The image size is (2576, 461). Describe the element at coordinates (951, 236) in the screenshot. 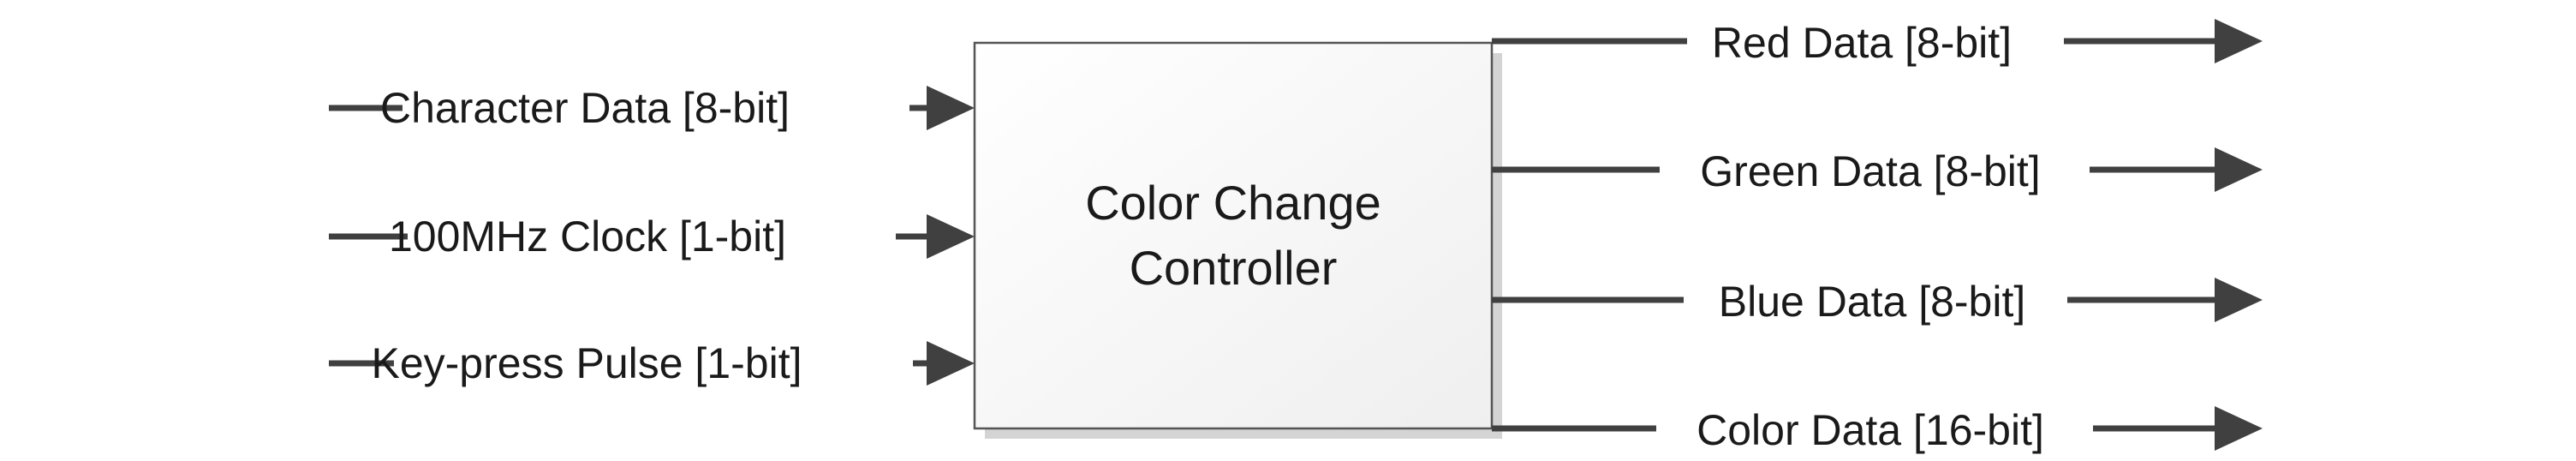

I see `input-clock-arrowhead` at that location.